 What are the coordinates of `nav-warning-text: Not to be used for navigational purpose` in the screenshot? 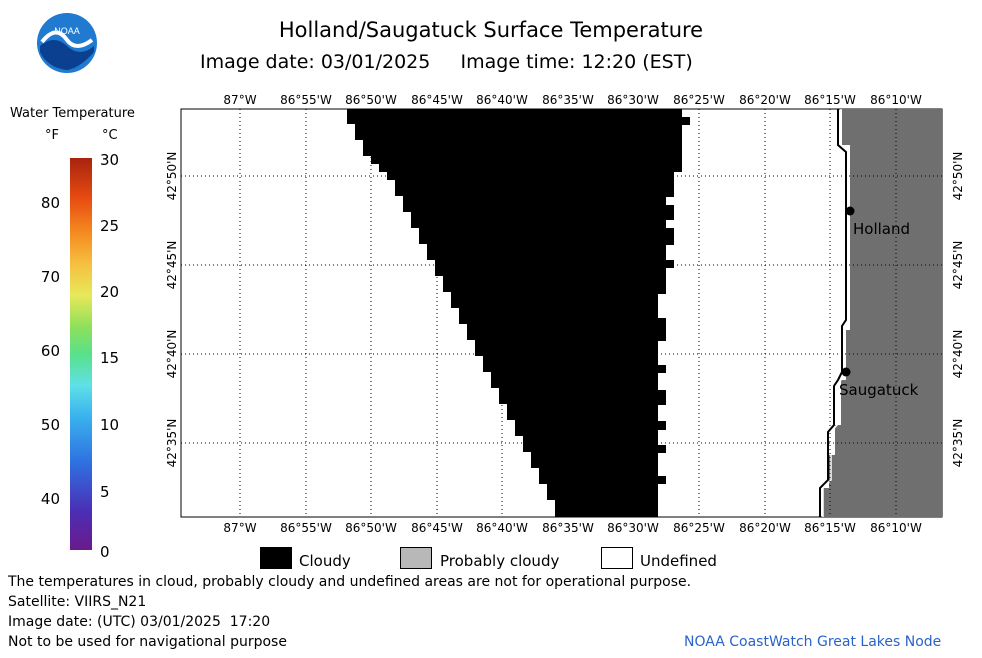 It's located at (147, 642).